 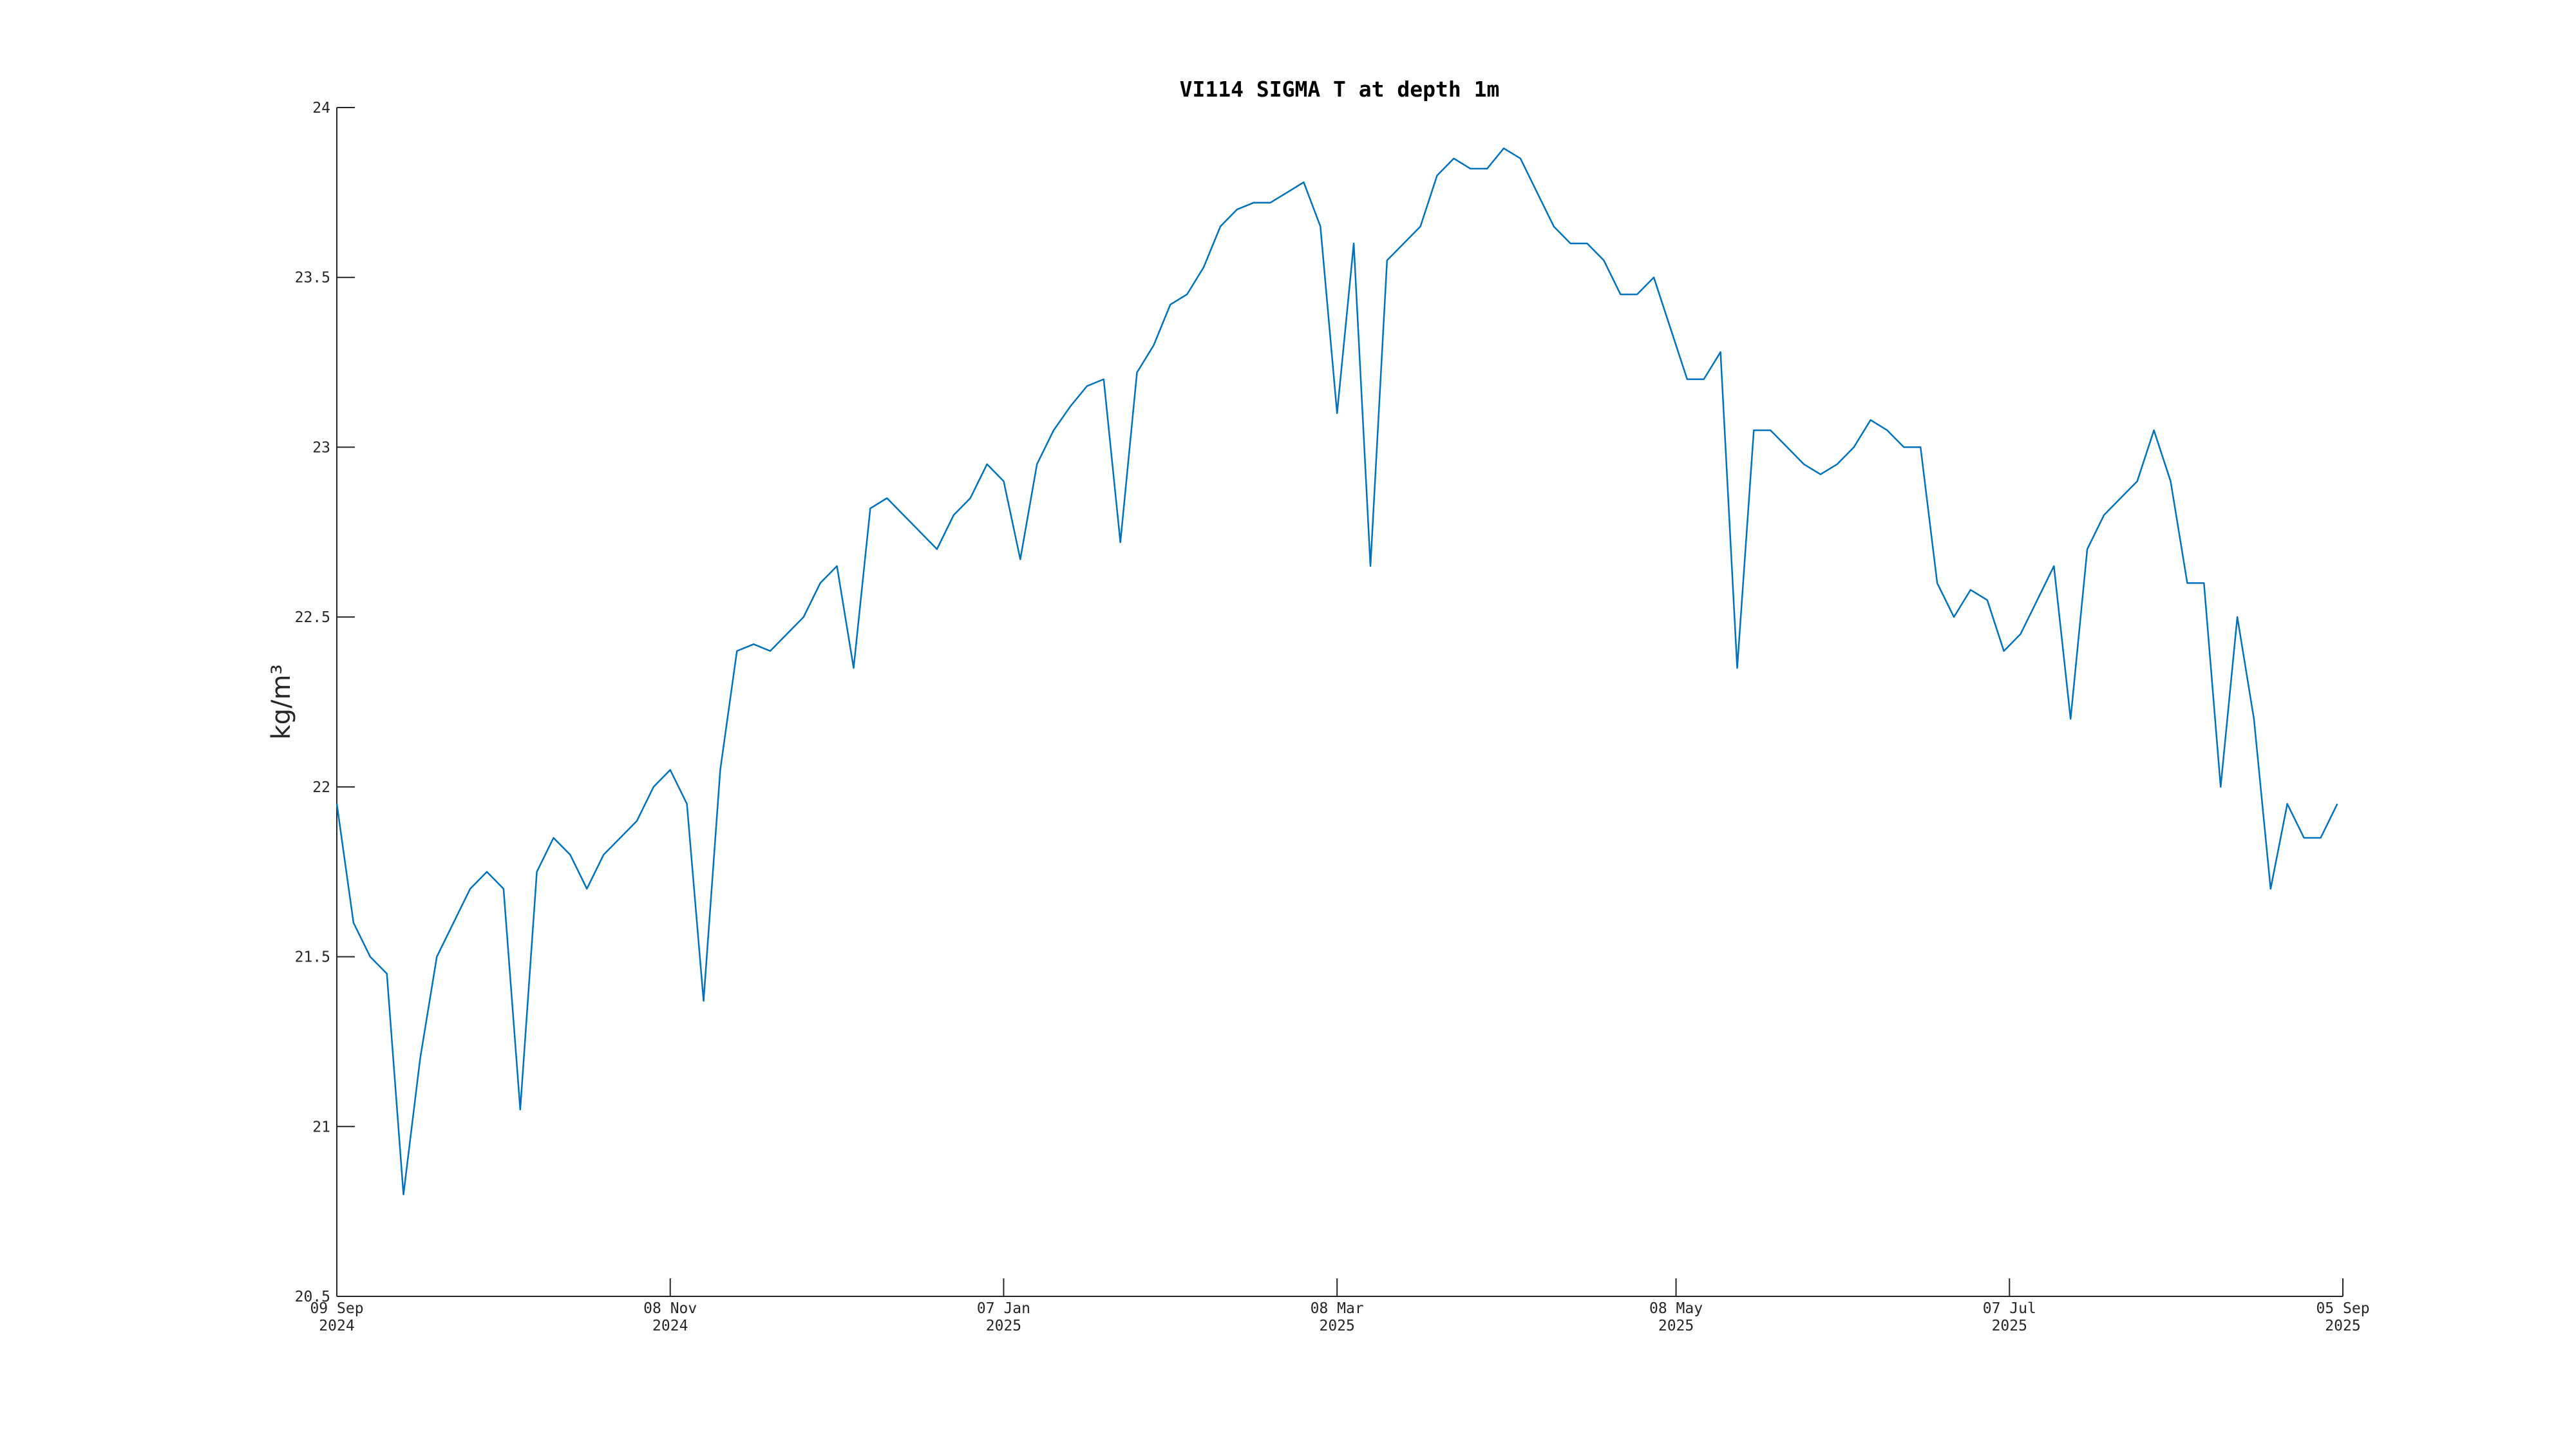 What do you see at coordinates (312, 618) in the screenshot?
I see `y-tick-label: 22.5` at bounding box center [312, 618].